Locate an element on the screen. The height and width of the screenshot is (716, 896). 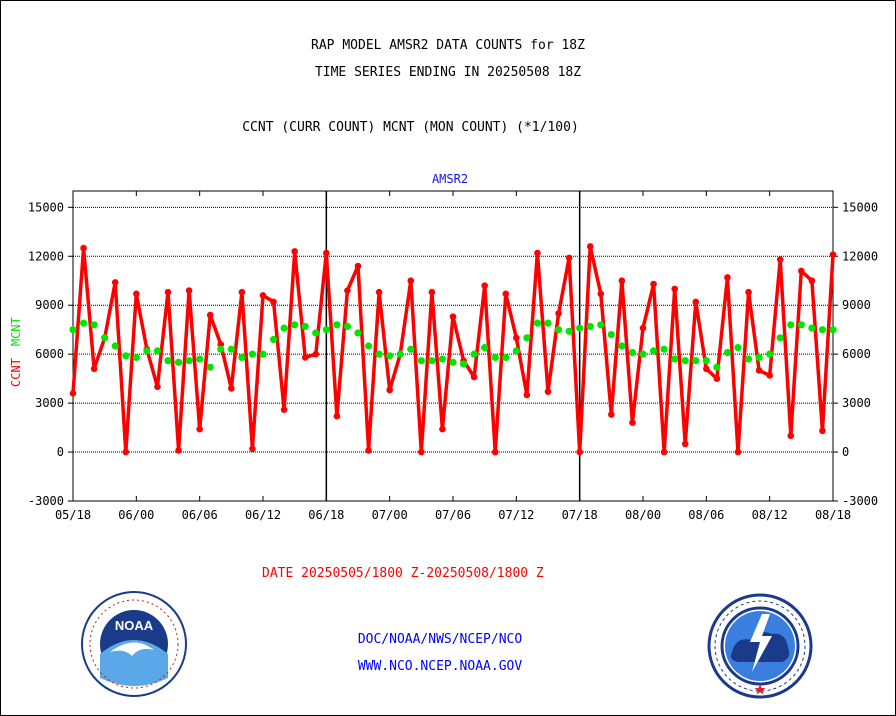
x-tick-label: 07/18 is located at coordinates (580, 515).